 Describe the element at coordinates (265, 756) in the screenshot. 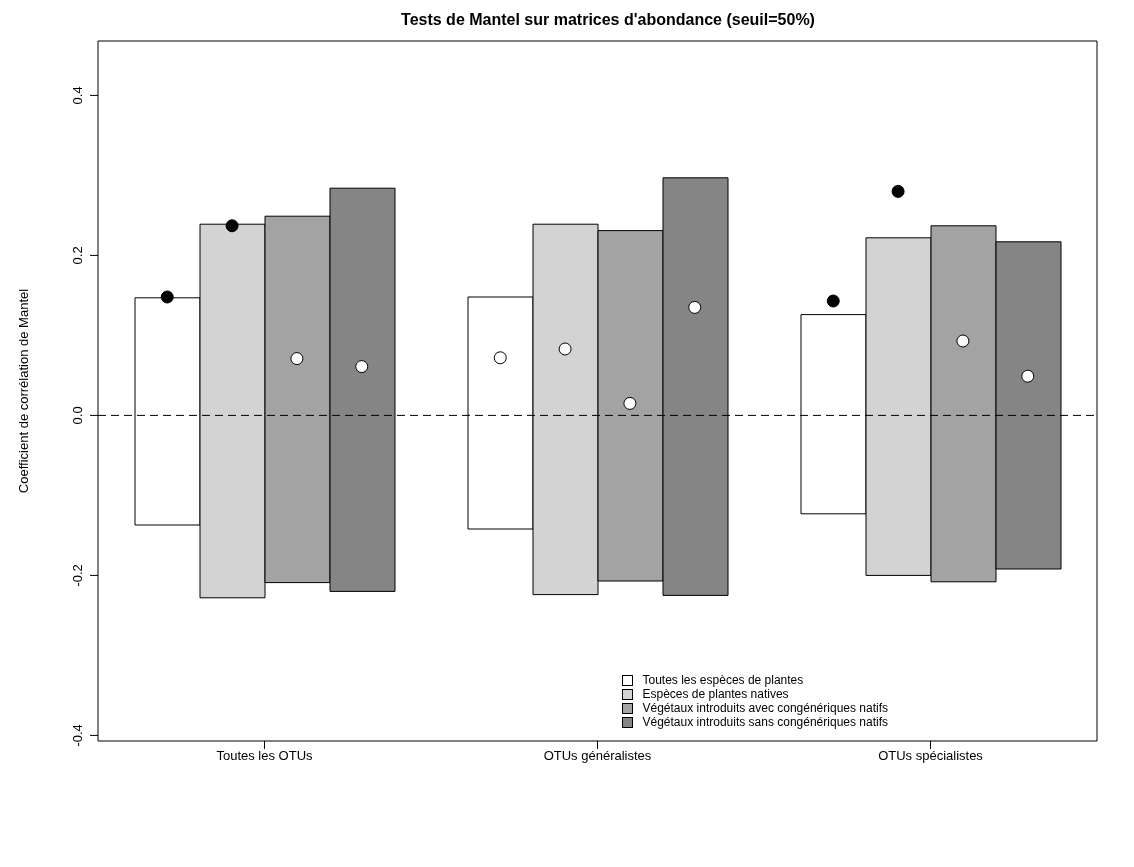

I see `x-tick-label: Toutes les OTUs` at that location.